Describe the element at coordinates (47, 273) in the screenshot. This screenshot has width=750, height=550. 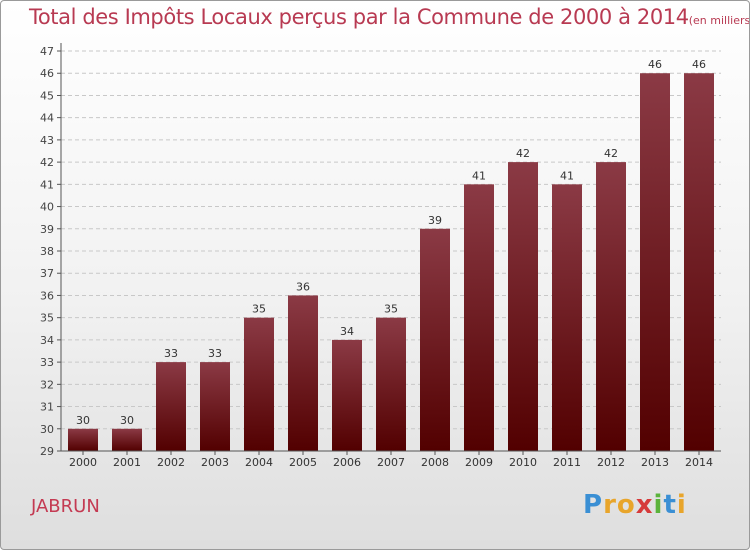
I see `y-tick-label-37: 37` at that location.